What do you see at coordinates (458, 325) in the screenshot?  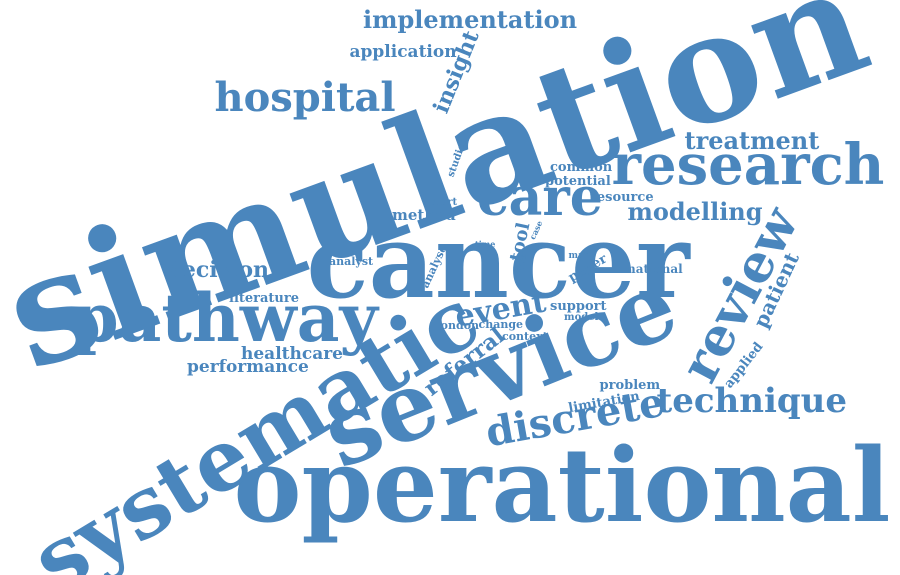 I see `word-london: london` at bounding box center [458, 325].